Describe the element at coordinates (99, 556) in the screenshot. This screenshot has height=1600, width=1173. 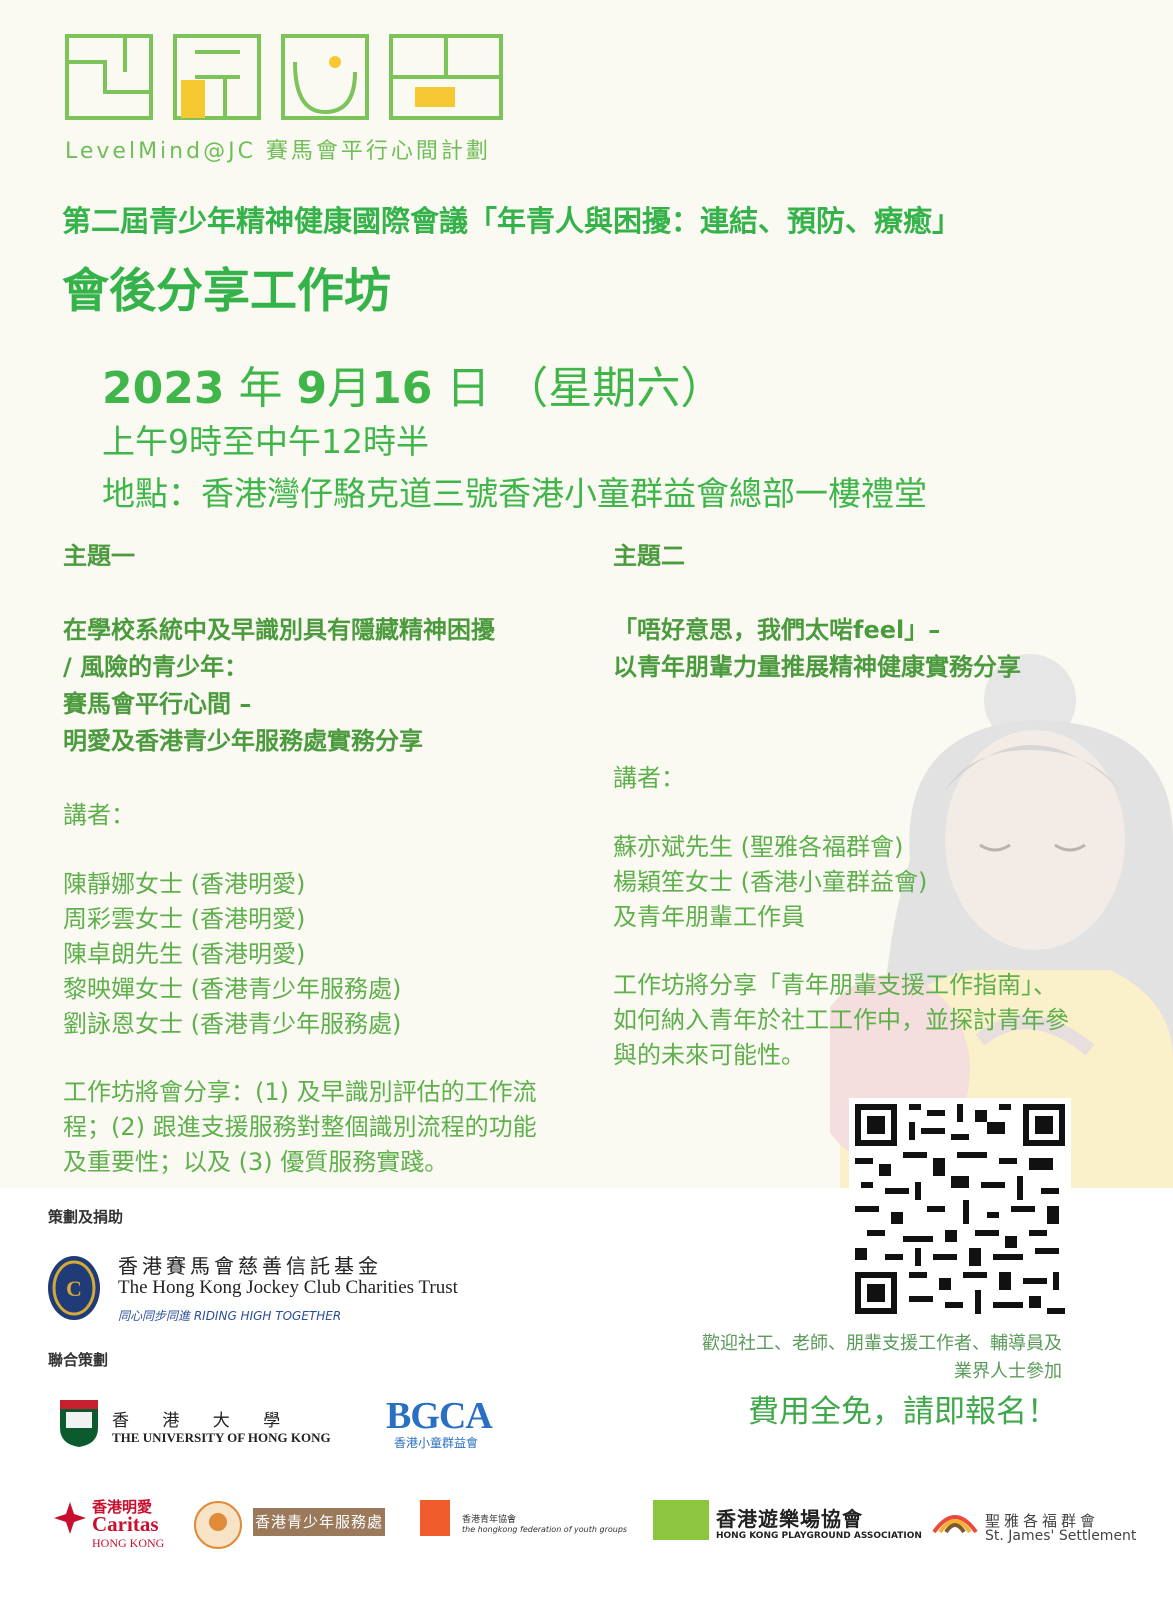
I see `topic-one-heading: 主題一` at that location.